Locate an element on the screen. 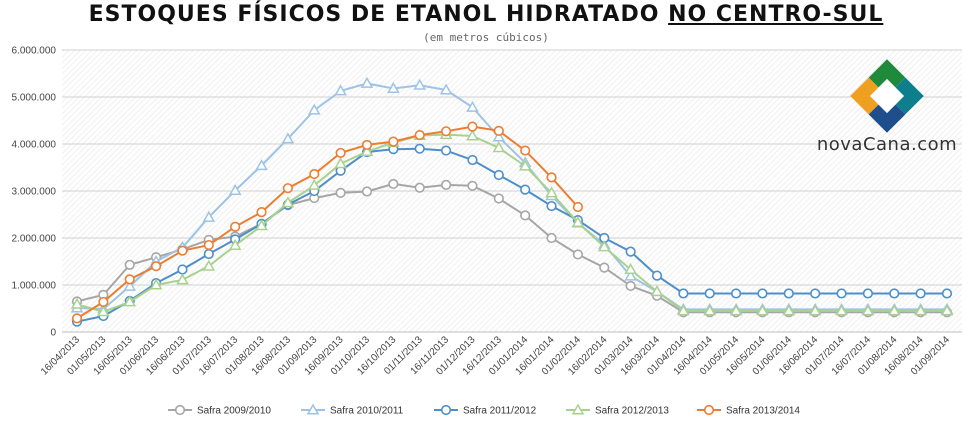  novacana-logo: novaCana.com is located at coordinates (887, 113).